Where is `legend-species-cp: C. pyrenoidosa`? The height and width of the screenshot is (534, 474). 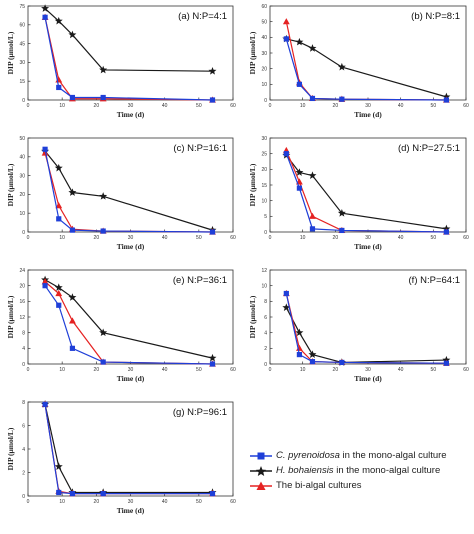 legend-species-cp: C. pyrenoidosa is located at coordinates (308, 455).